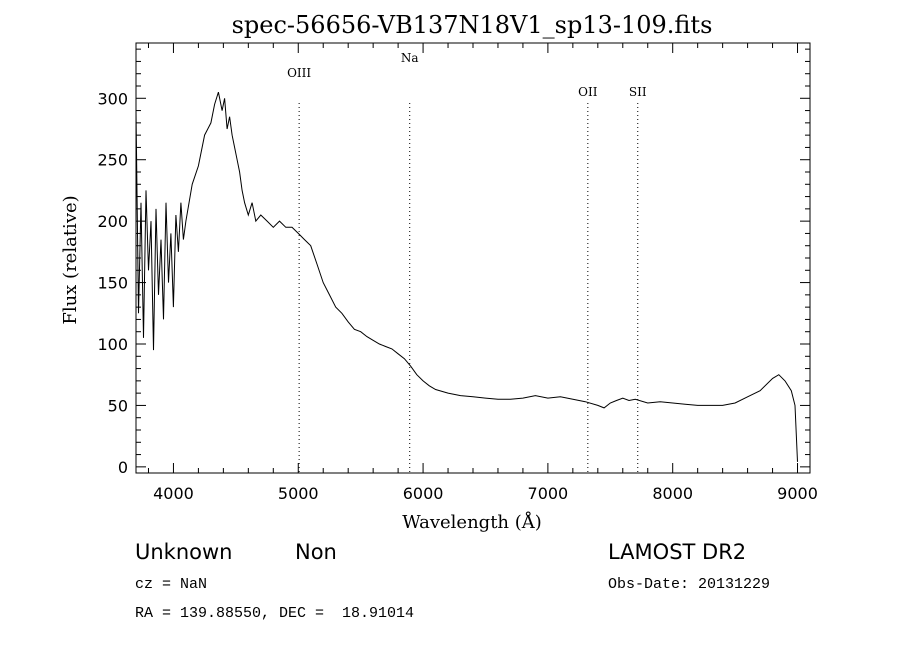  I want to click on x-axis-label: Wavelength (Å), so click(472, 522).